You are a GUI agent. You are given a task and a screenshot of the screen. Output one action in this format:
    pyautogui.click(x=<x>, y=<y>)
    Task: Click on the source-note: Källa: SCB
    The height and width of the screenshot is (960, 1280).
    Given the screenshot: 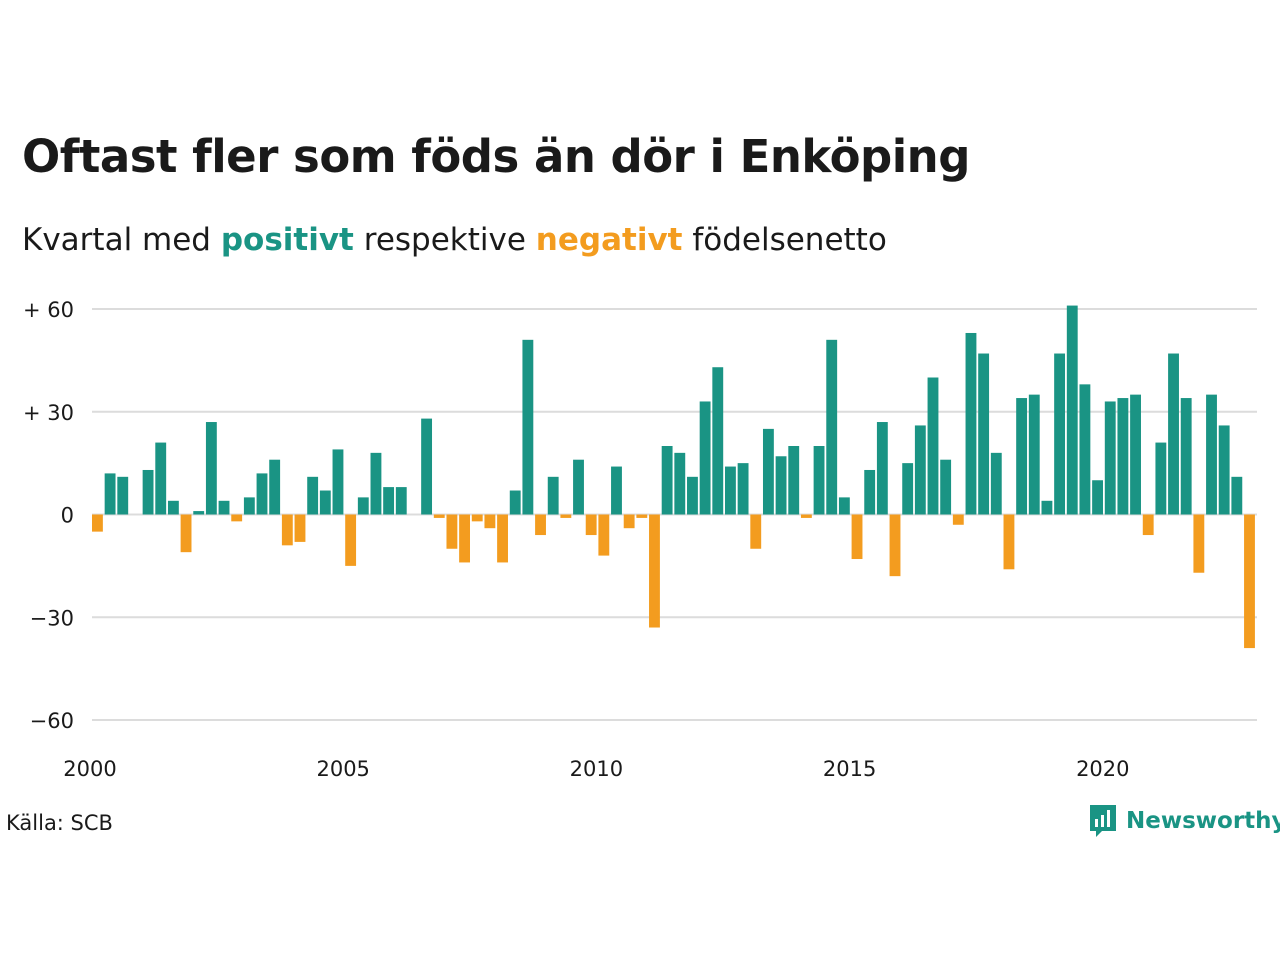 What is the action you would take?
    pyautogui.click(x=59, y=823)
    